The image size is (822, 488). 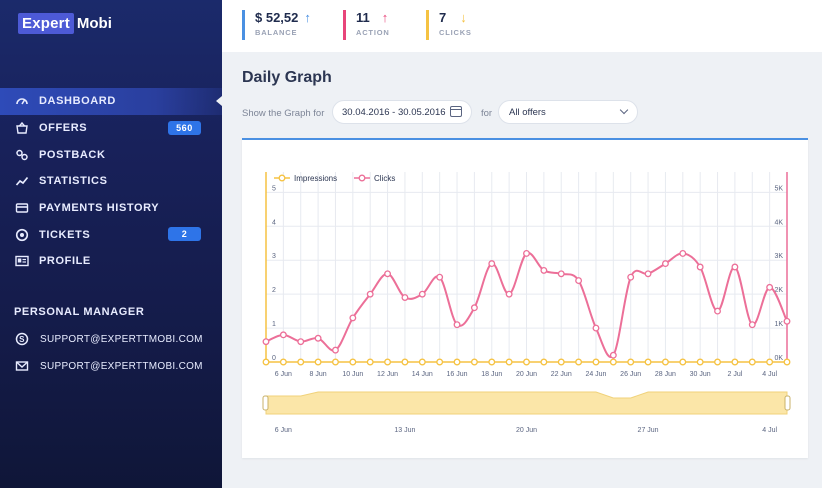 I want to click on right-axis-tick: 2K, so click(x=778, y=290).